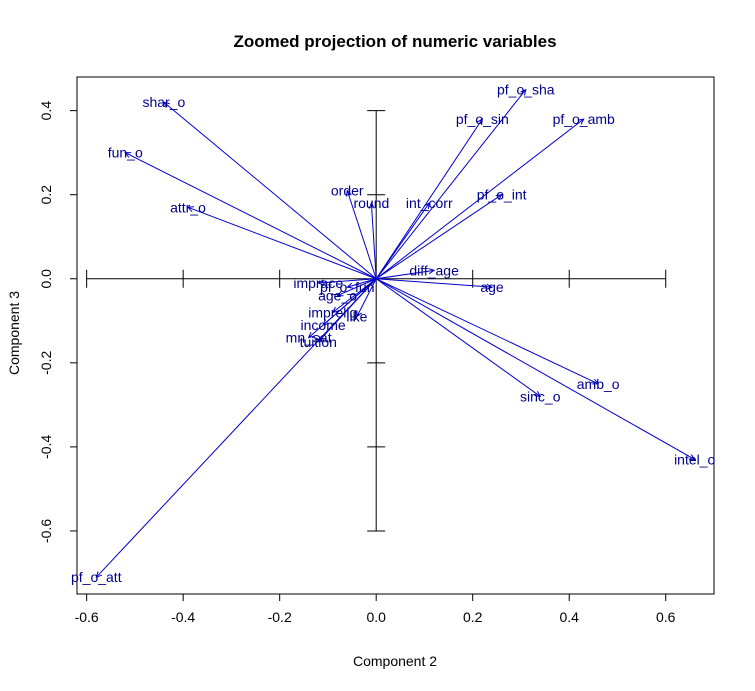 This screenshot has width=755, height=691. What do you see at coordinates (14, 333) in the screenshot?
I see `y-axis-title: Component 3` at bounding box center [14, 333].